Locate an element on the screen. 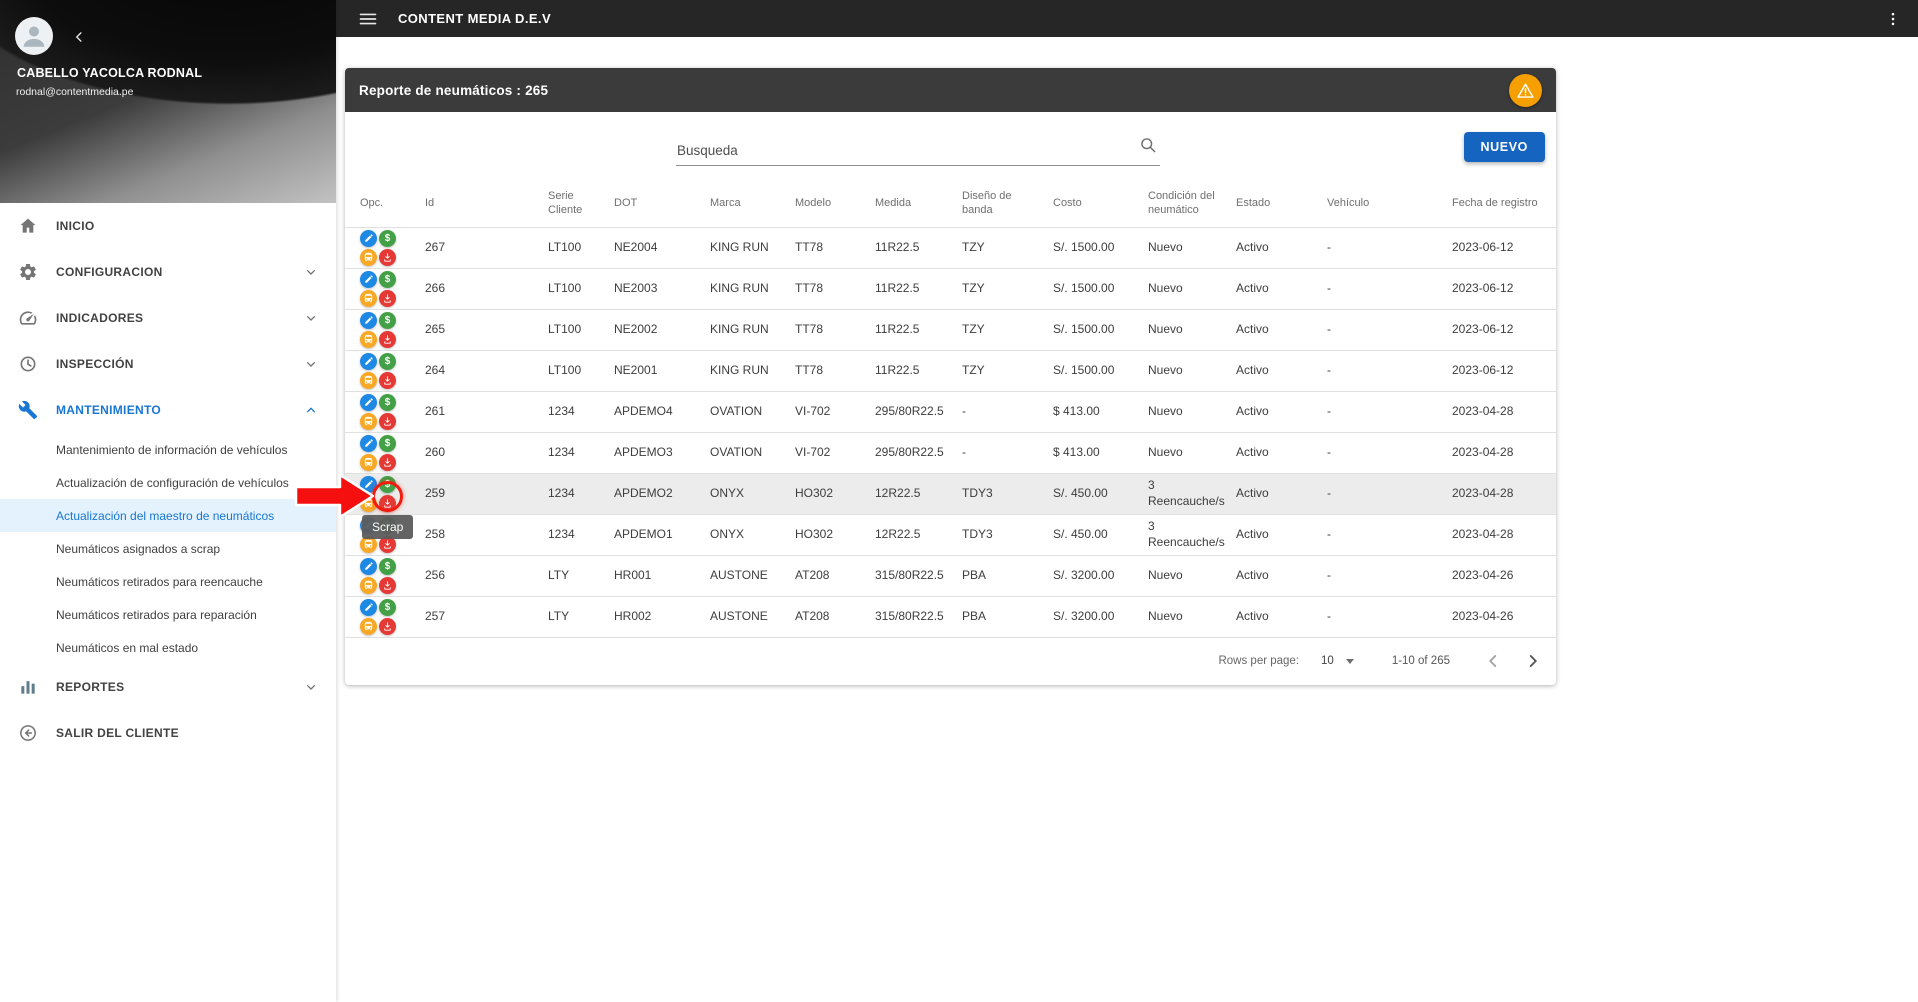  sidebar-item-label: INDICADORES is located at coordinates (100, 318).